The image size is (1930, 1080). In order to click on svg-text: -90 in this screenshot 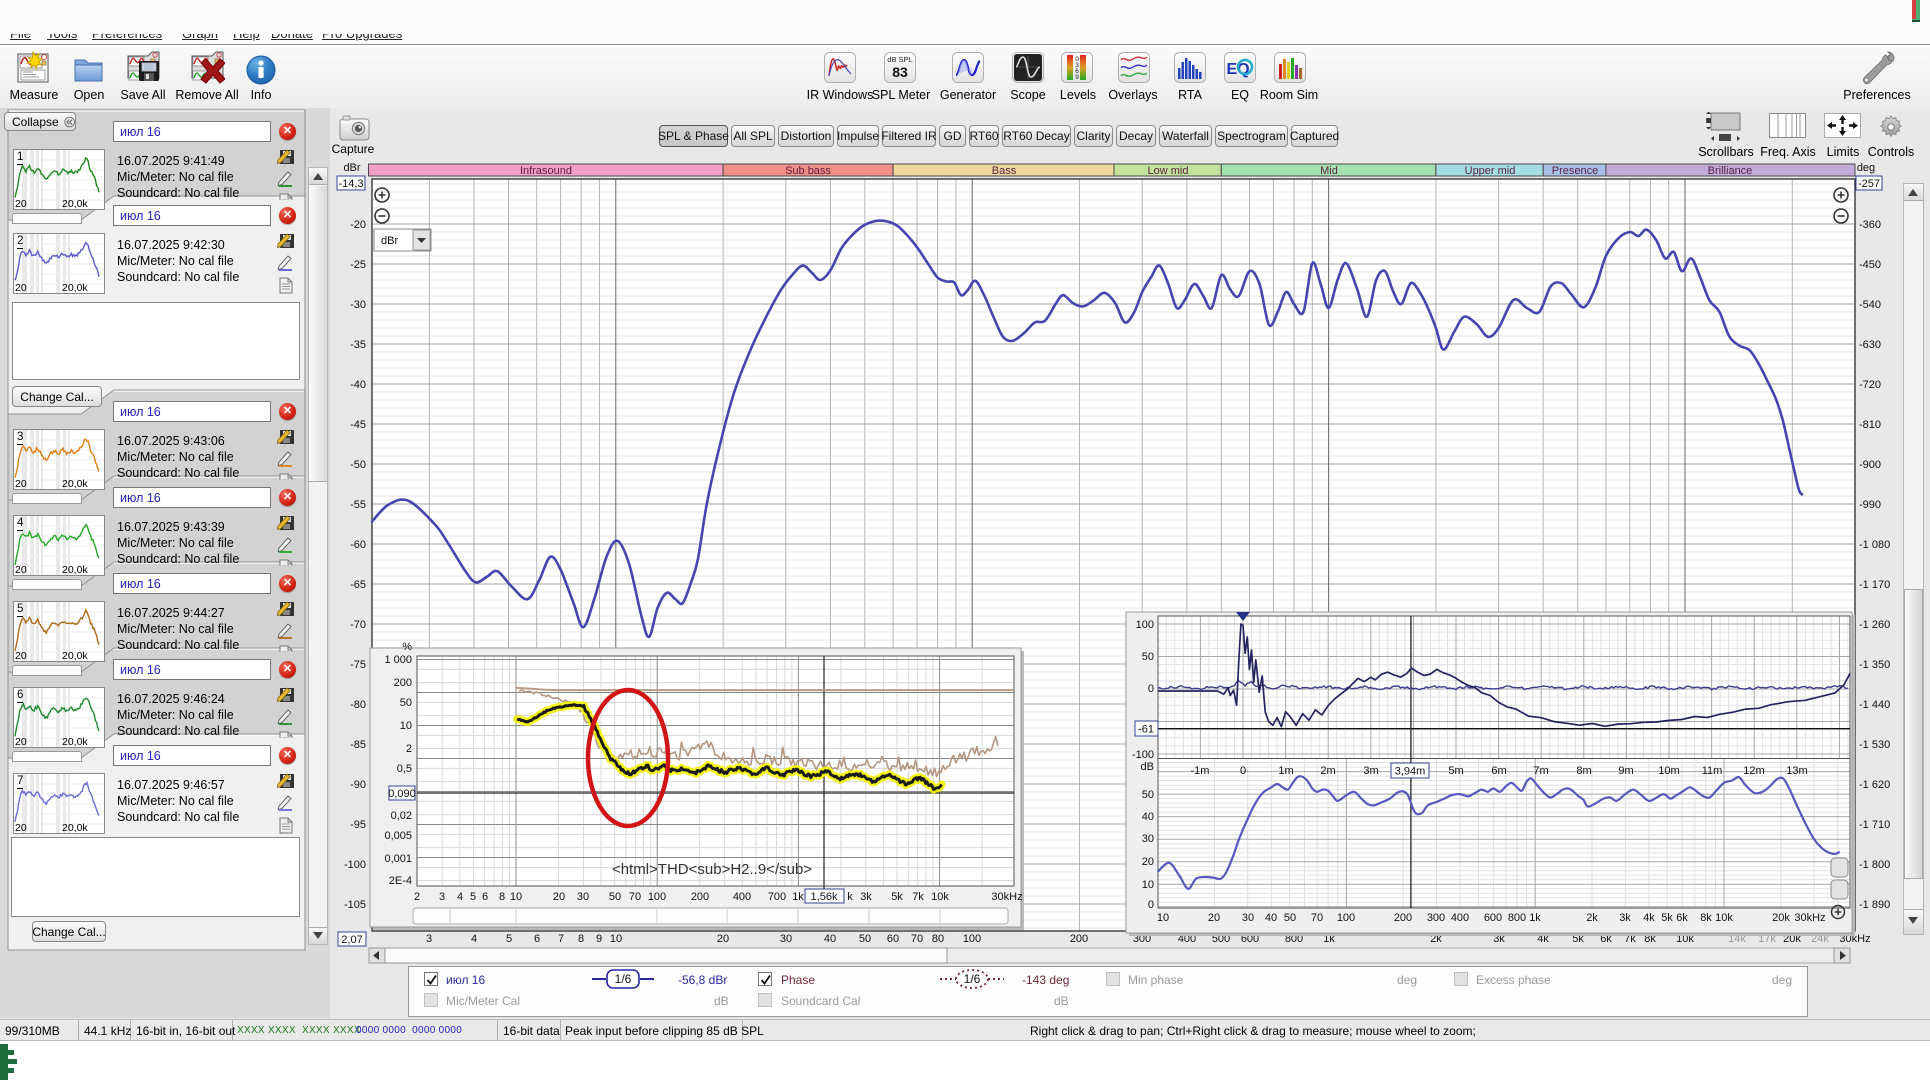, I will do `click(358, 785)`.